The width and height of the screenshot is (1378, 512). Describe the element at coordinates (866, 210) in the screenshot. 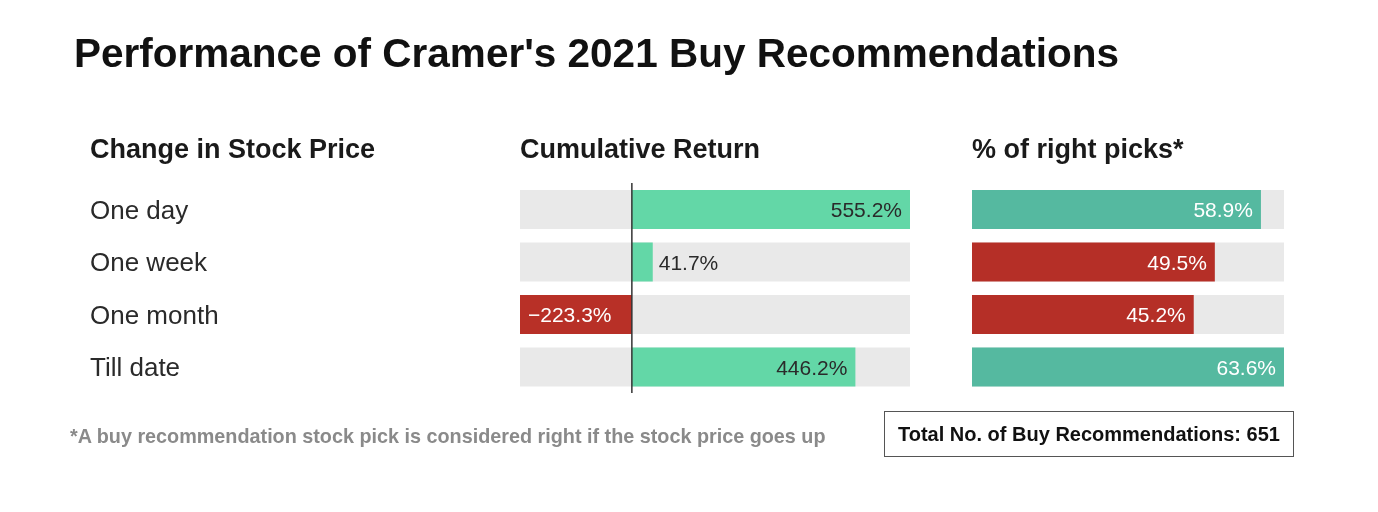

I see `data-label: 555.2%` at that location.